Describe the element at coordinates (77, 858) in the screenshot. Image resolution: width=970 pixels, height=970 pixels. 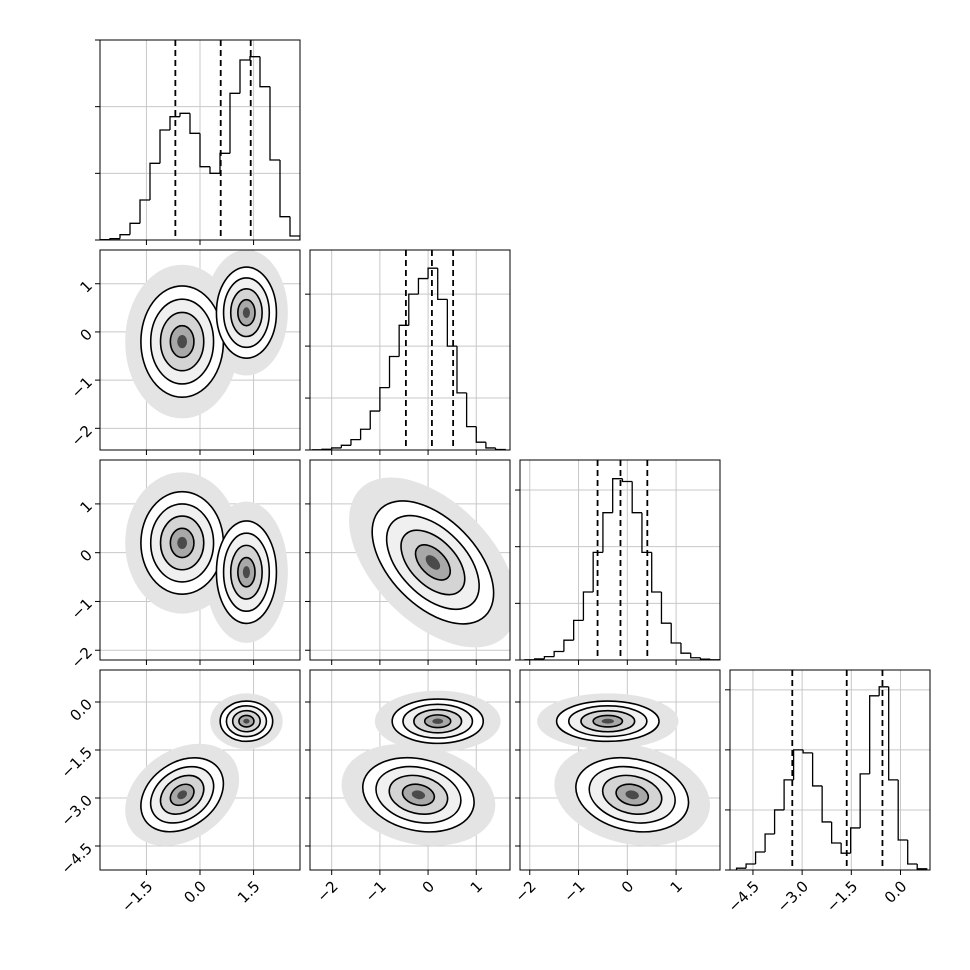
I see `y-tick-label: −4.5` at that location.